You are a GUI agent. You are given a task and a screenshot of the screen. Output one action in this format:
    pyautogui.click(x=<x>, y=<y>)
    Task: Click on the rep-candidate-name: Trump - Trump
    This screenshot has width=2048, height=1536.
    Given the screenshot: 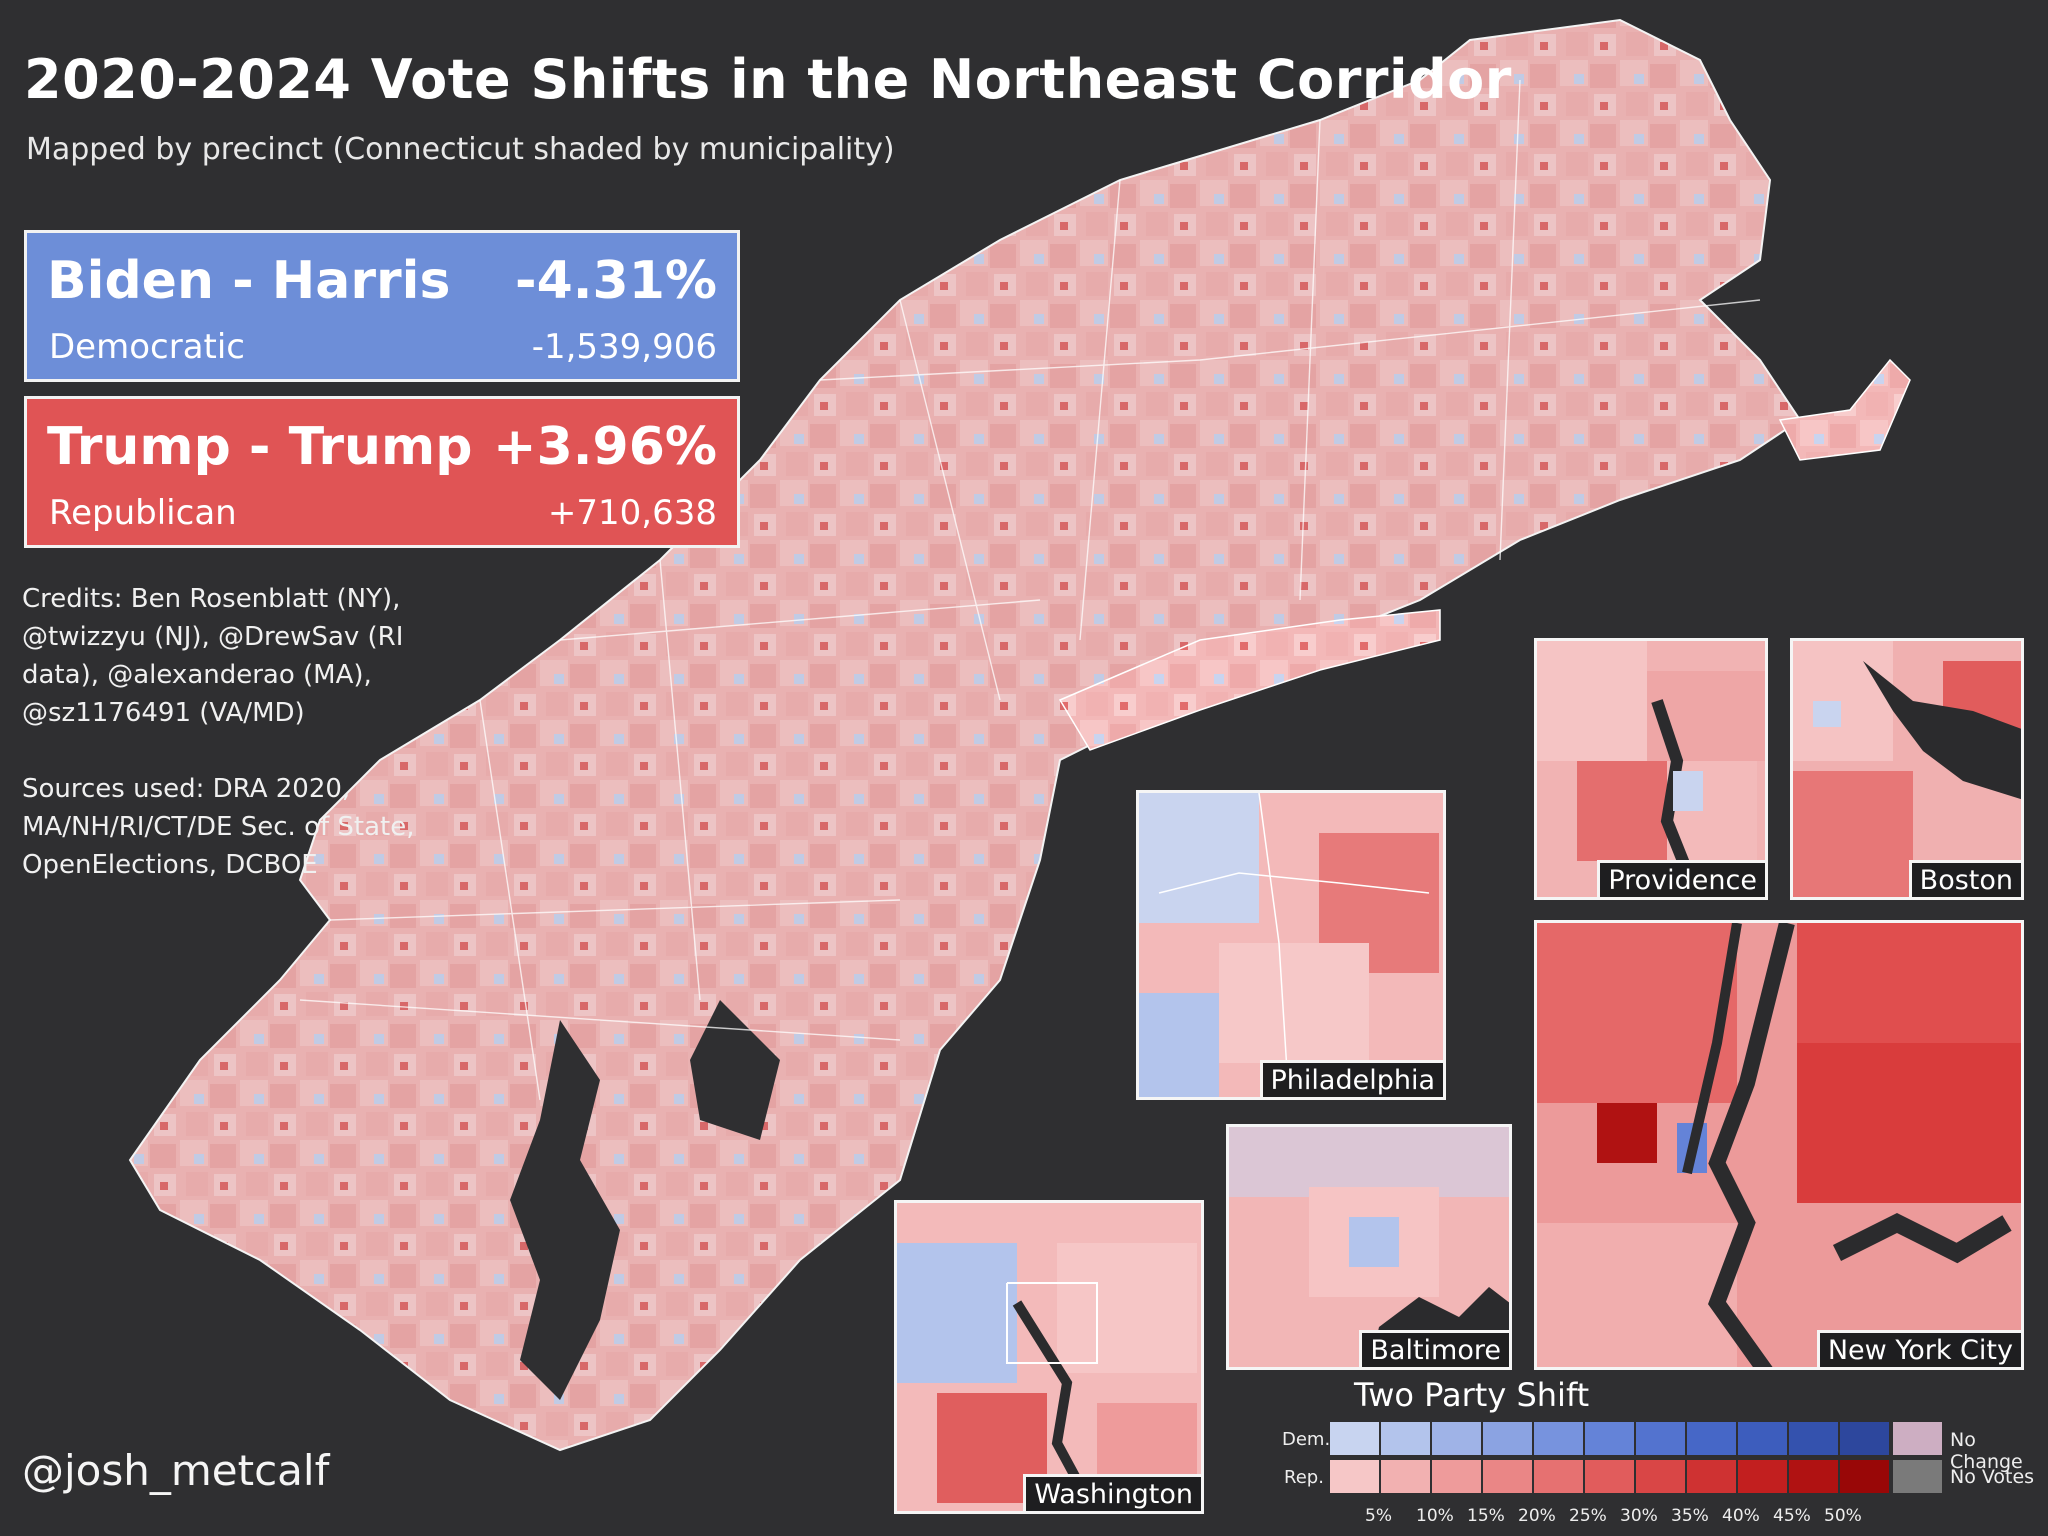 What is the action you would take?
    pyautogui.click(x=260, y=447)
    